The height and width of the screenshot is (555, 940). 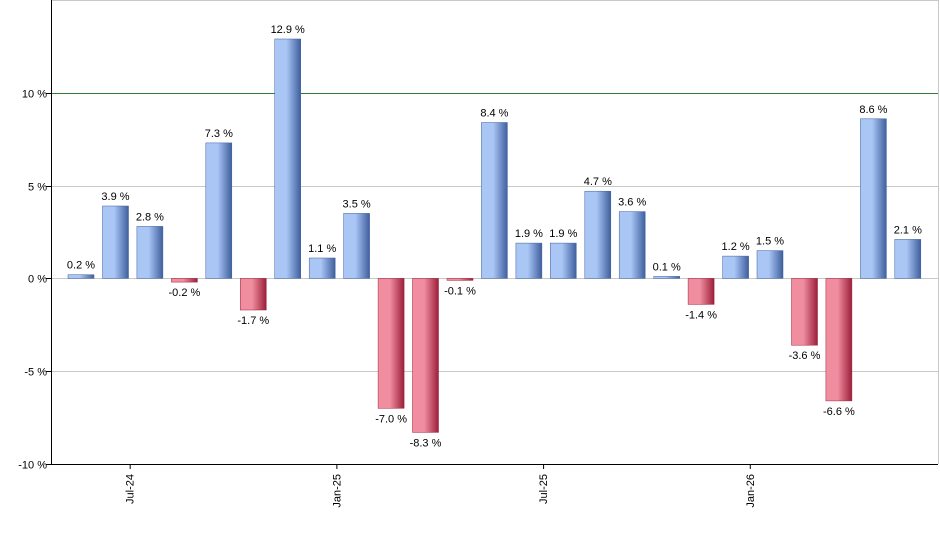 I want to click on x-tick-label: Jan-25, so click(x=337, y=491).